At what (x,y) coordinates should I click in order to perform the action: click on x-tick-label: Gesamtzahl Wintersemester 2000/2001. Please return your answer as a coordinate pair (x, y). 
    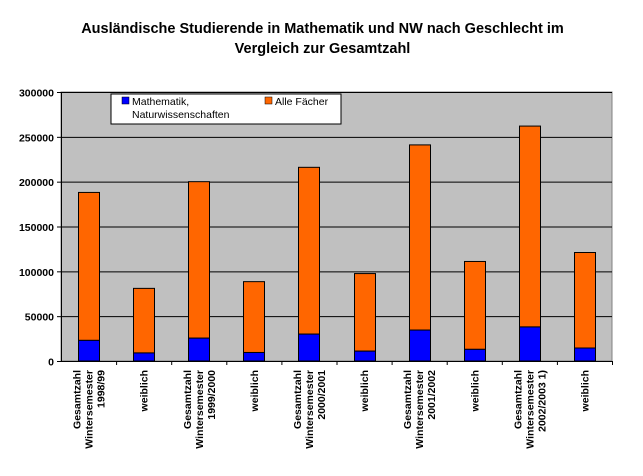
    Looking at the image, I should click on (310, 409).